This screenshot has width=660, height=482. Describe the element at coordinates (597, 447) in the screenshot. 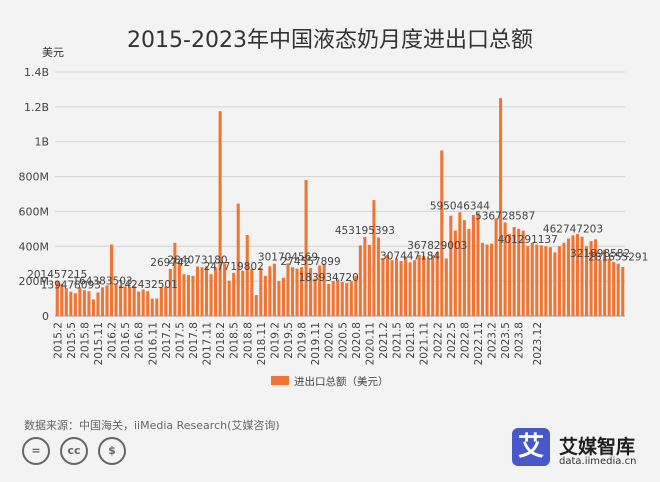

I see `brand-name: 艾媒智库` at that location.